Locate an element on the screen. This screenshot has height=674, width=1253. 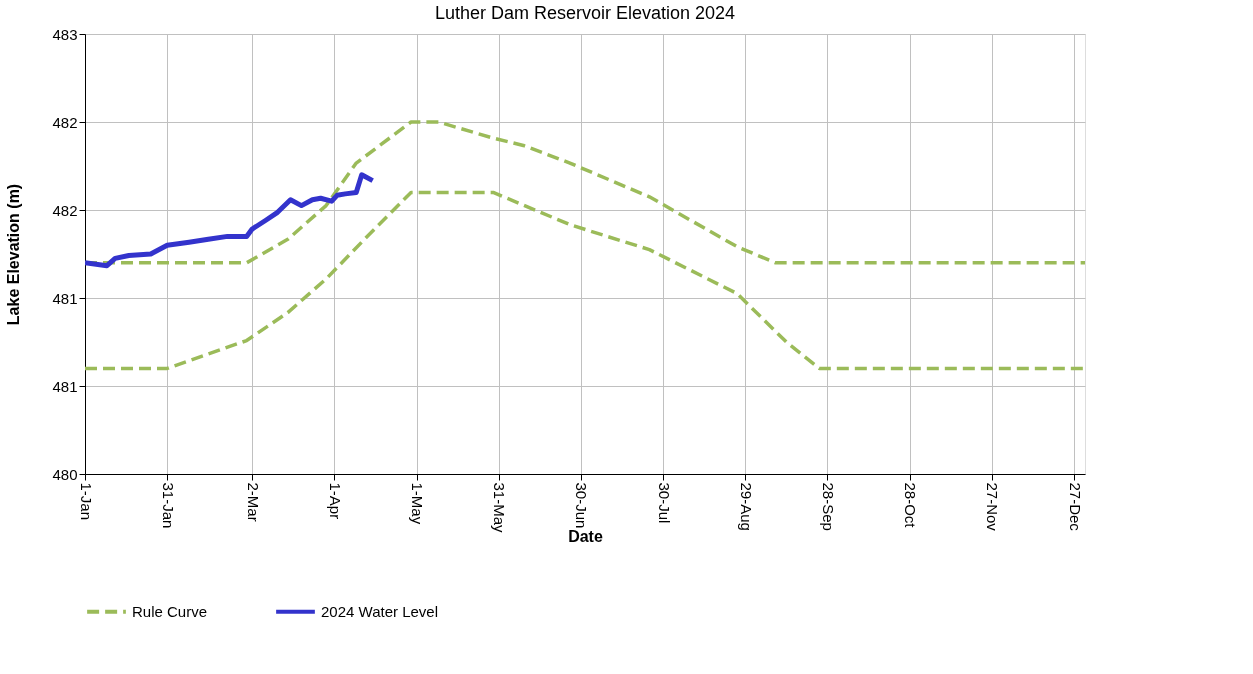
x-tick-label: 31-Jan is located at coordinates (168, 505).